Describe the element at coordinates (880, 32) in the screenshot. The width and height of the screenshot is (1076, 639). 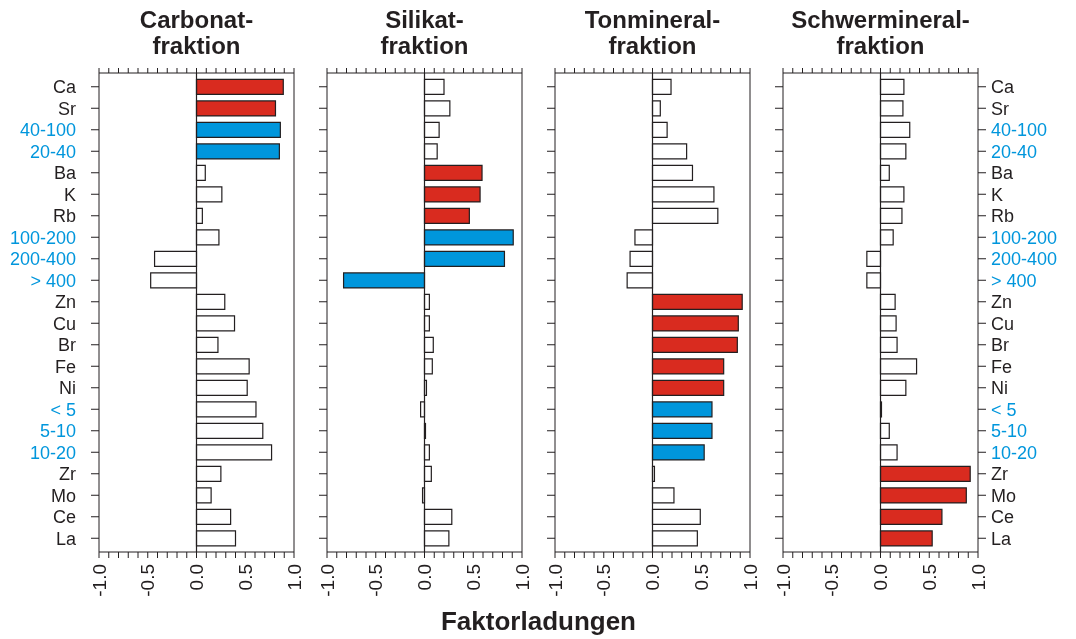
I see `chart-title: Schwermineral- fraktion` at that location.